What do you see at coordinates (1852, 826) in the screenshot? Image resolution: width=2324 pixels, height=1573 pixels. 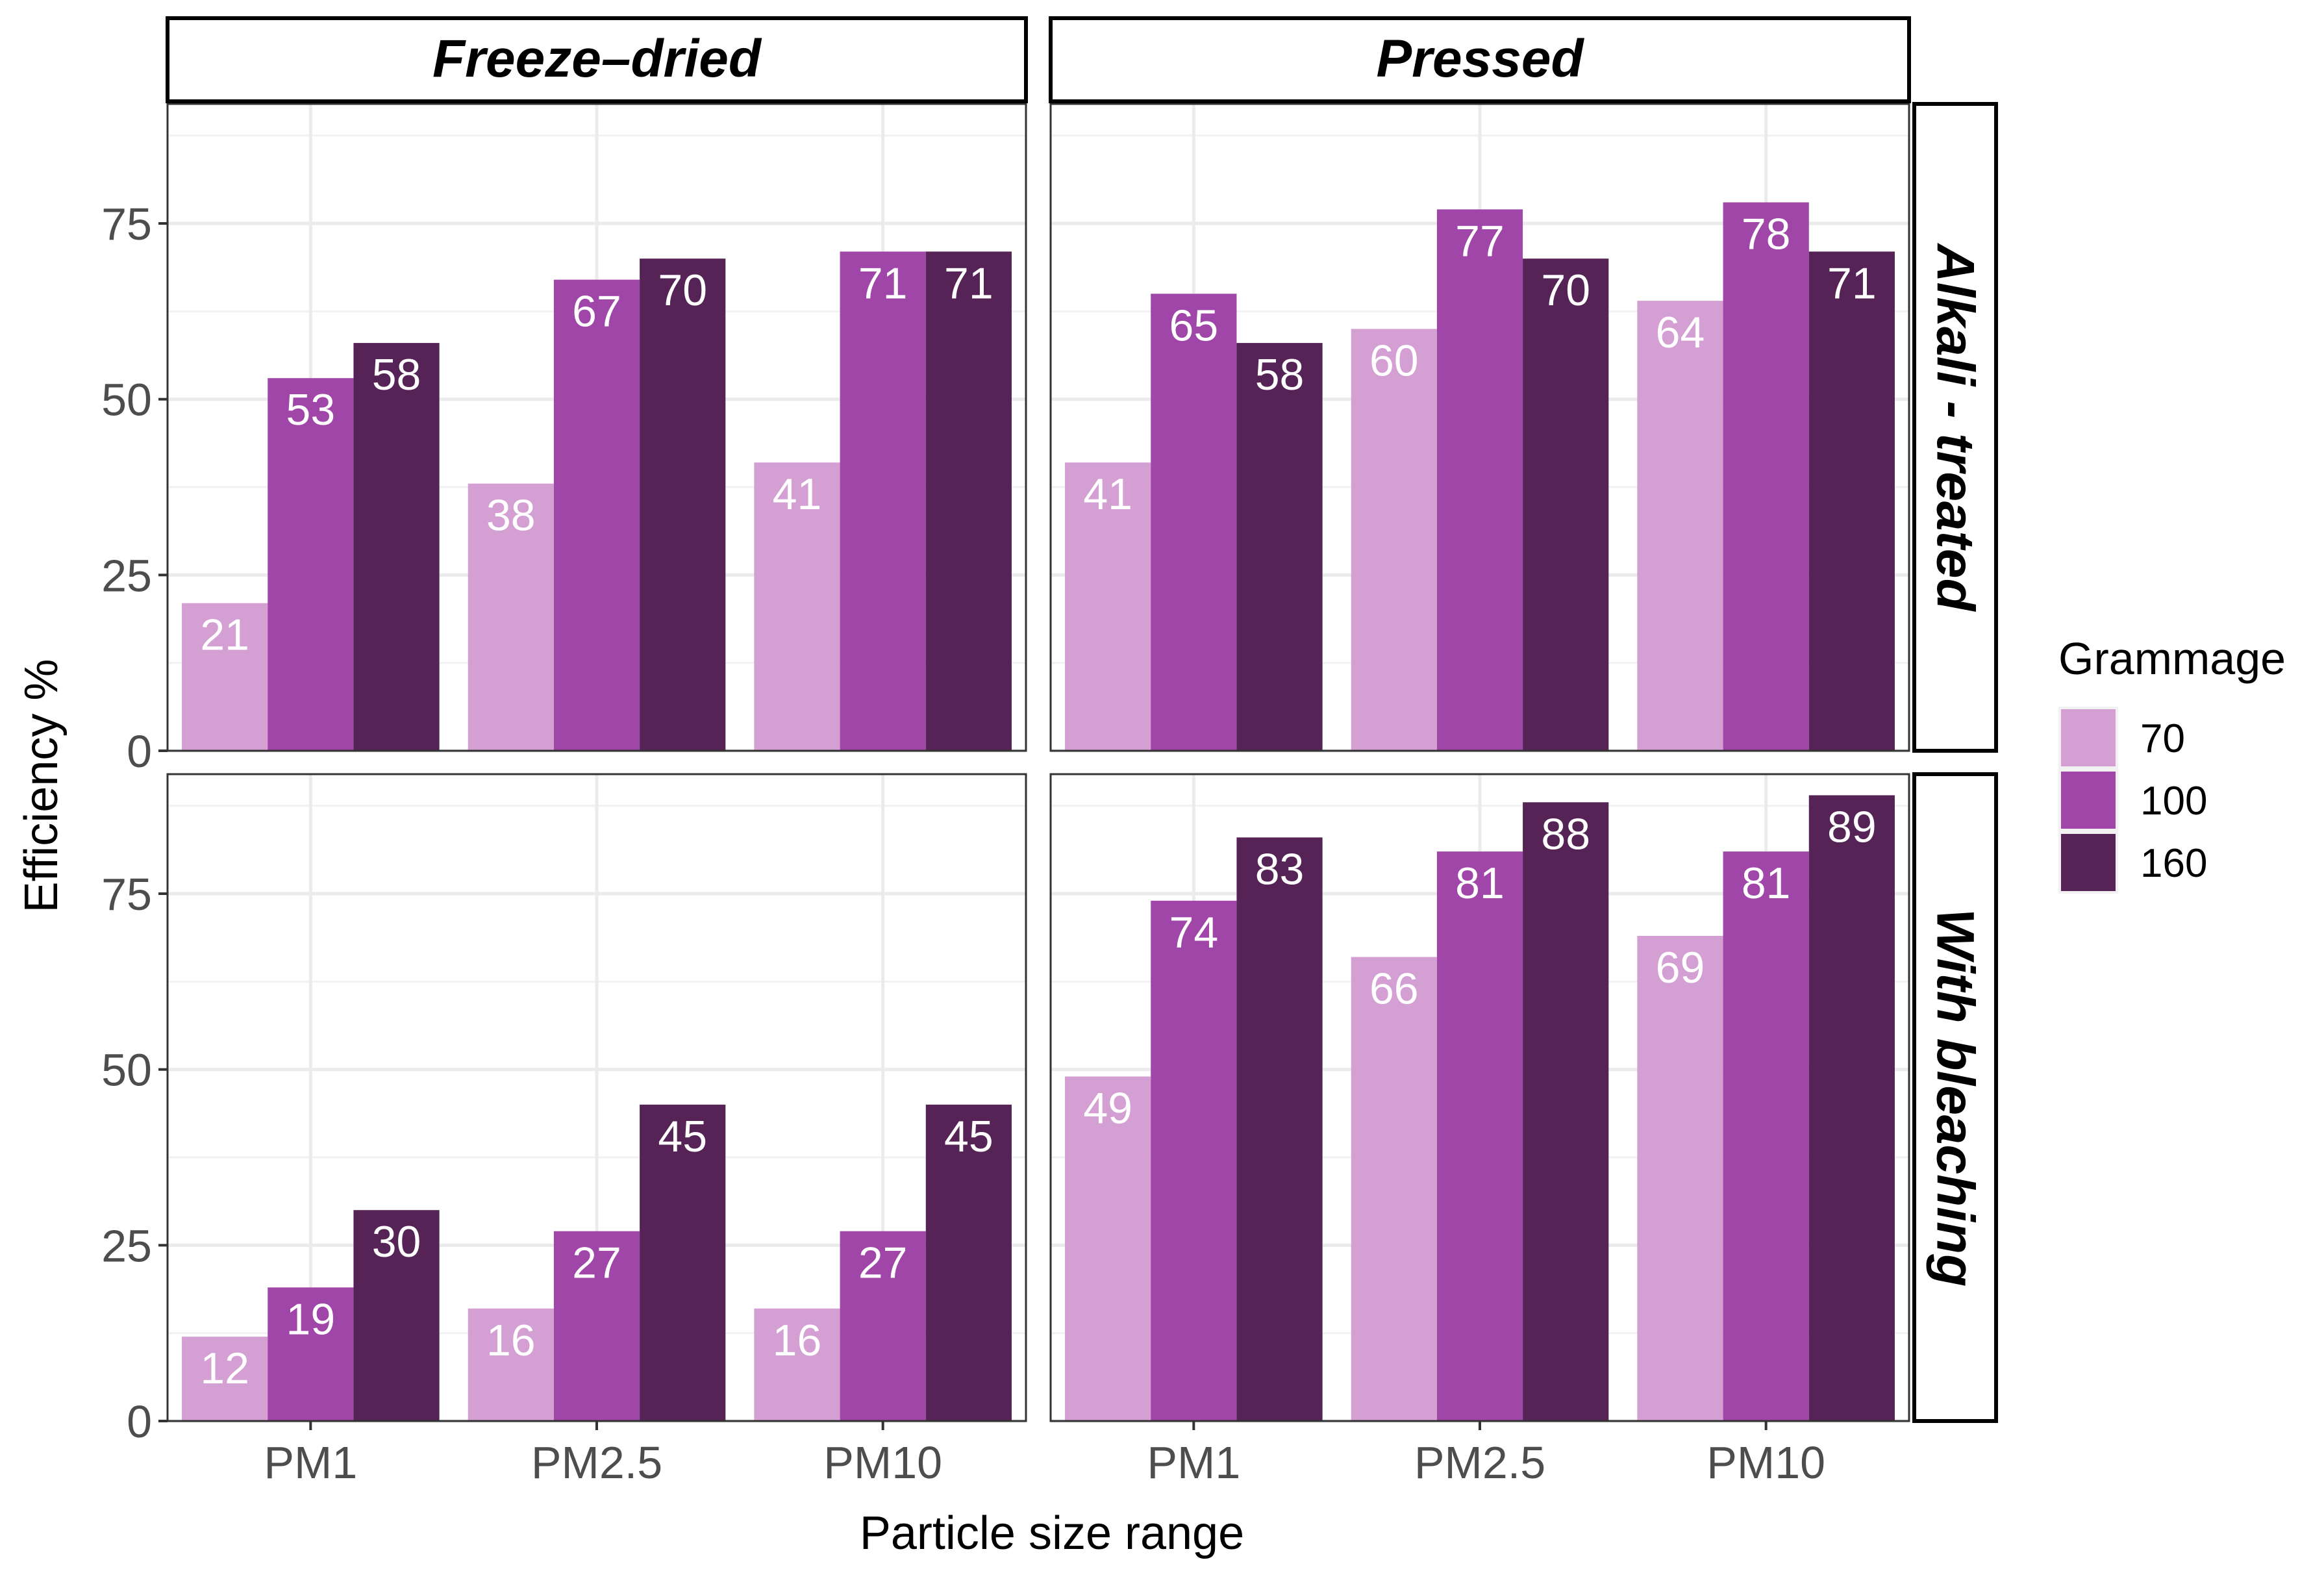 I see `bar-label-with-bleaching-pressed-pm10-g160: 89` at bounding box center [1852, 826].